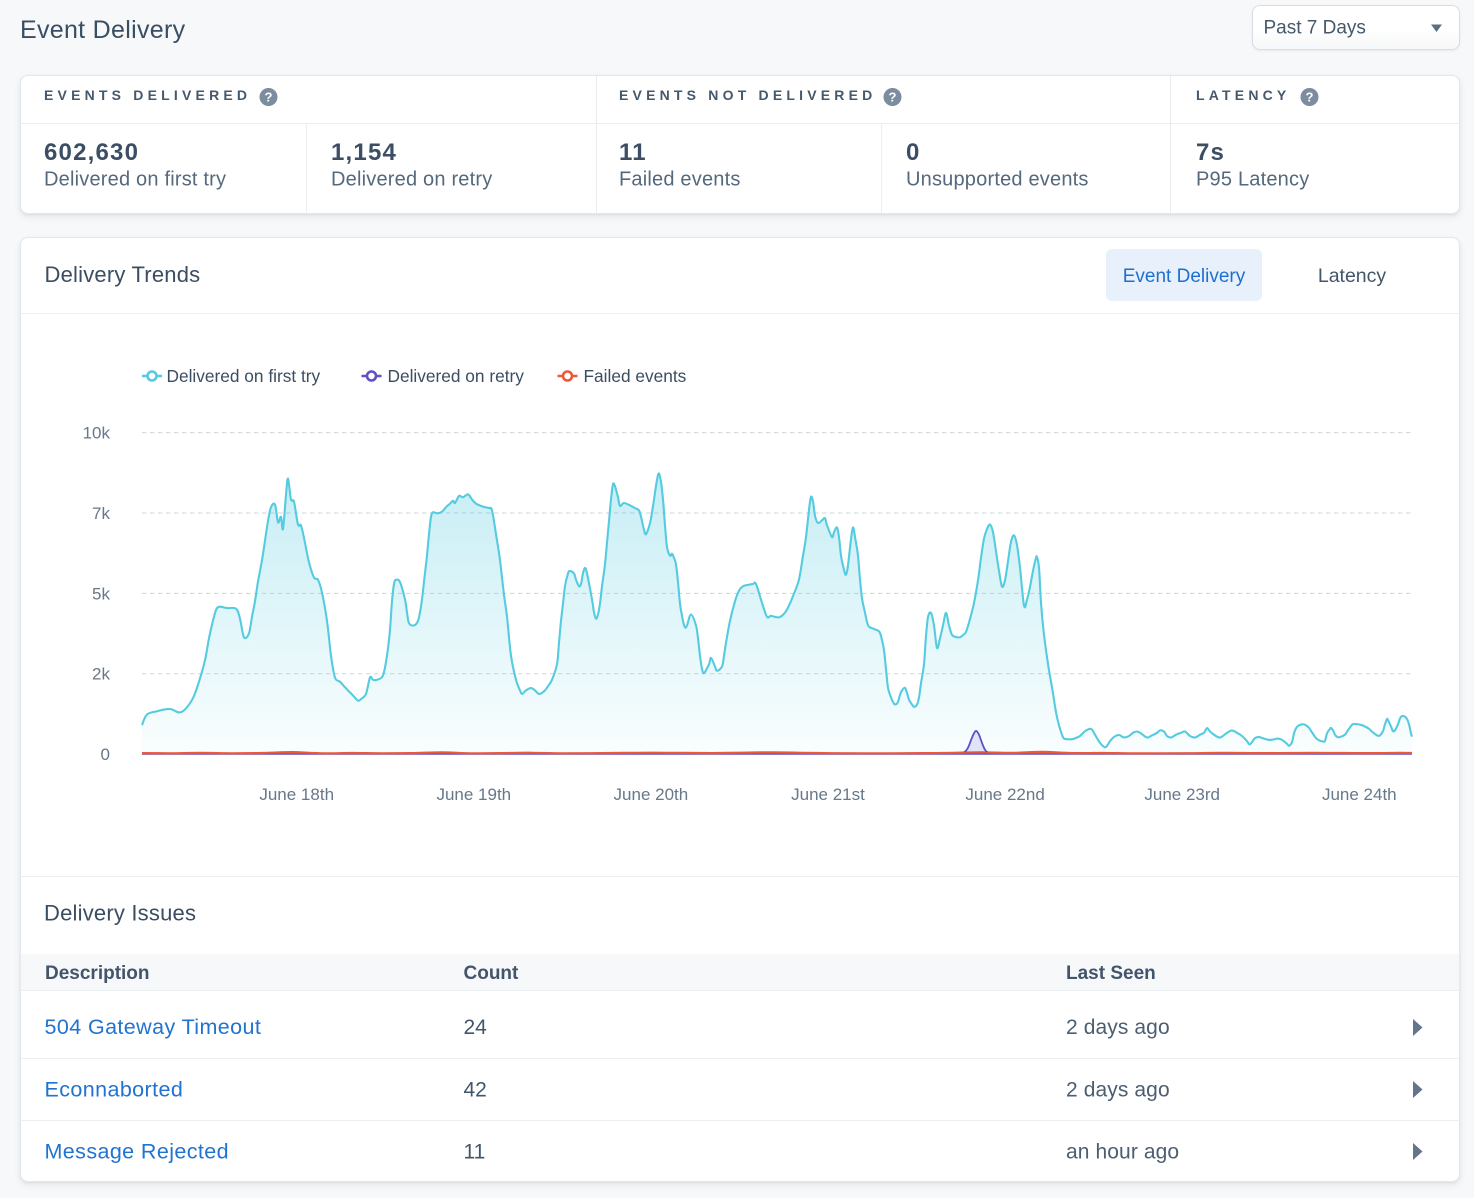 Image resolution: width=1474 pixels, height=1198 pixels. I want to click on svg-text: Latency, so click(1352, 276).